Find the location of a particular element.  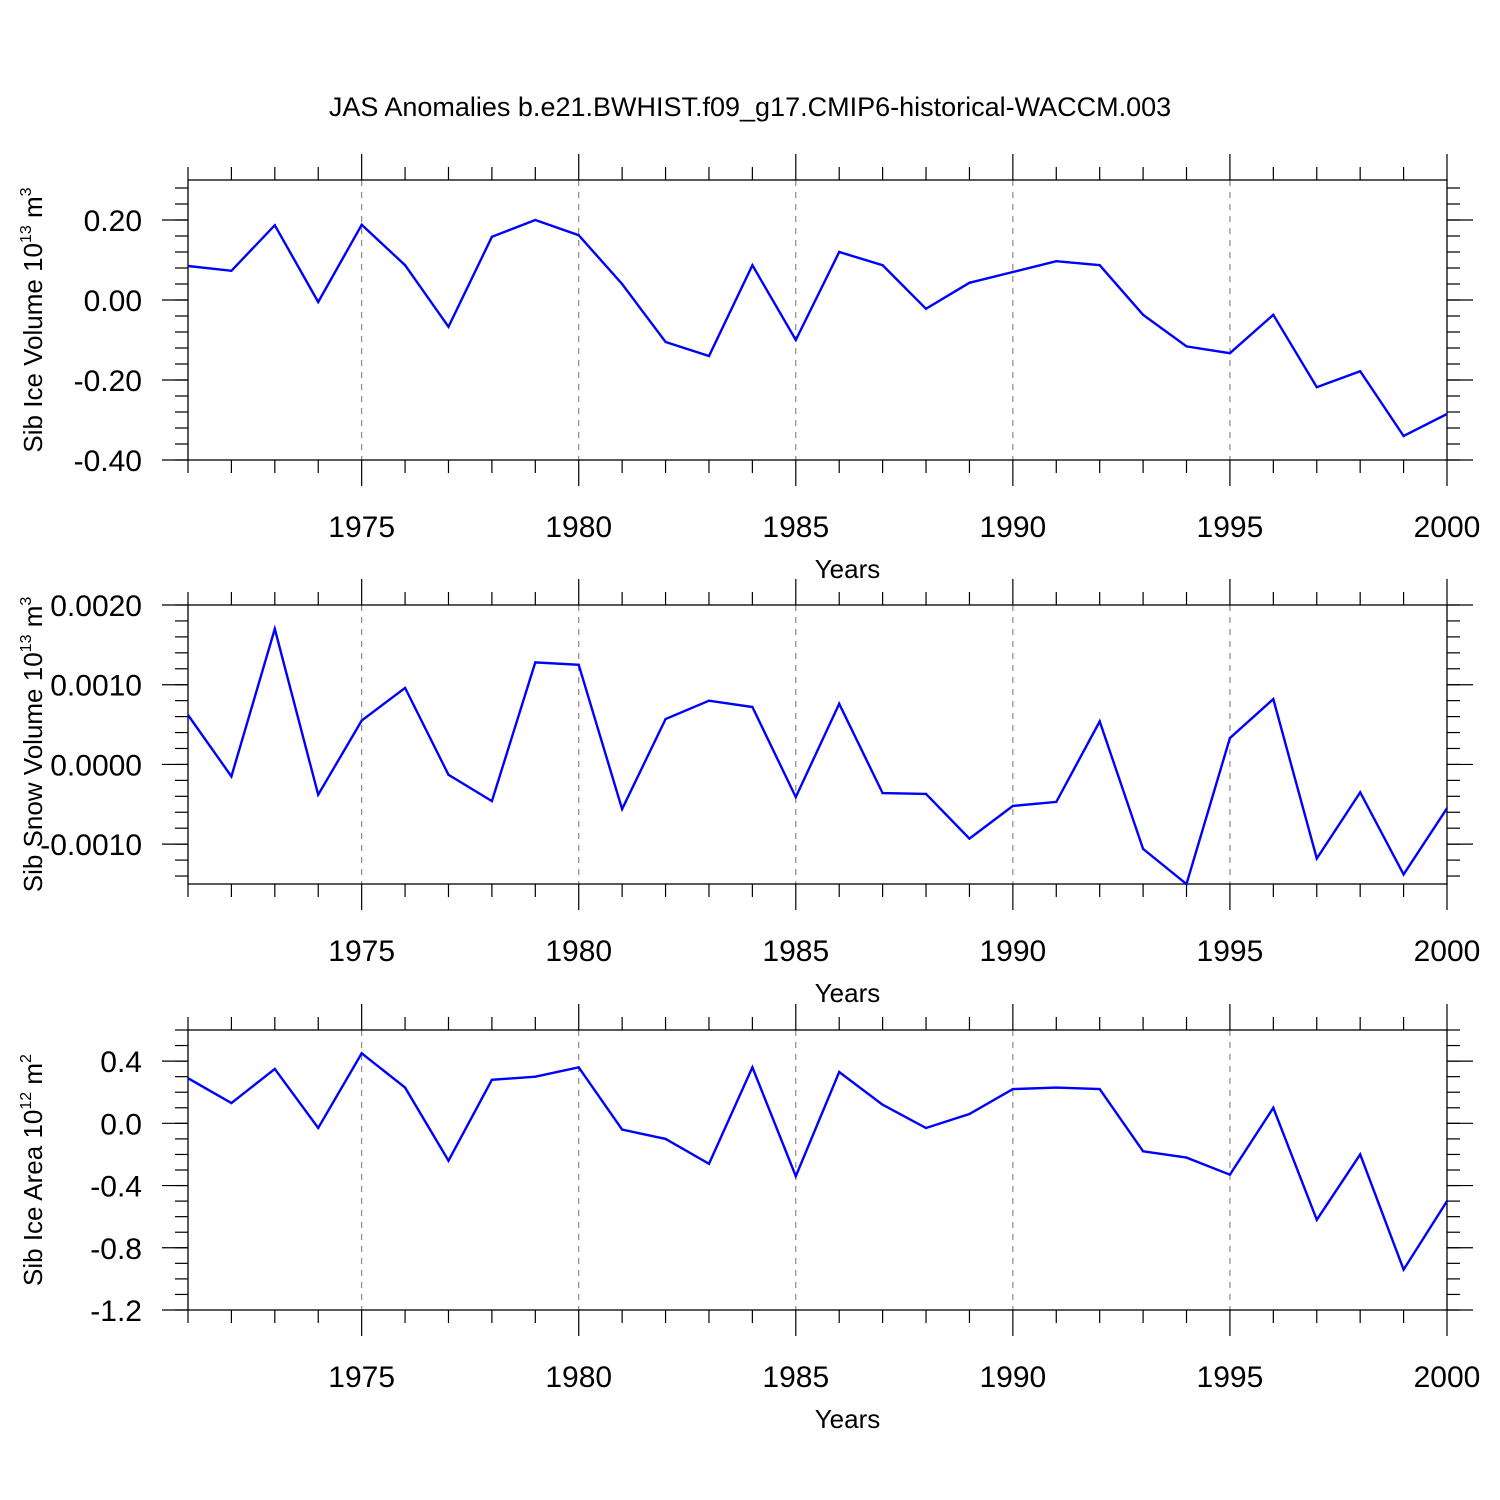

y-tick-label: 0.0020 is located at coordinates (96, 606).